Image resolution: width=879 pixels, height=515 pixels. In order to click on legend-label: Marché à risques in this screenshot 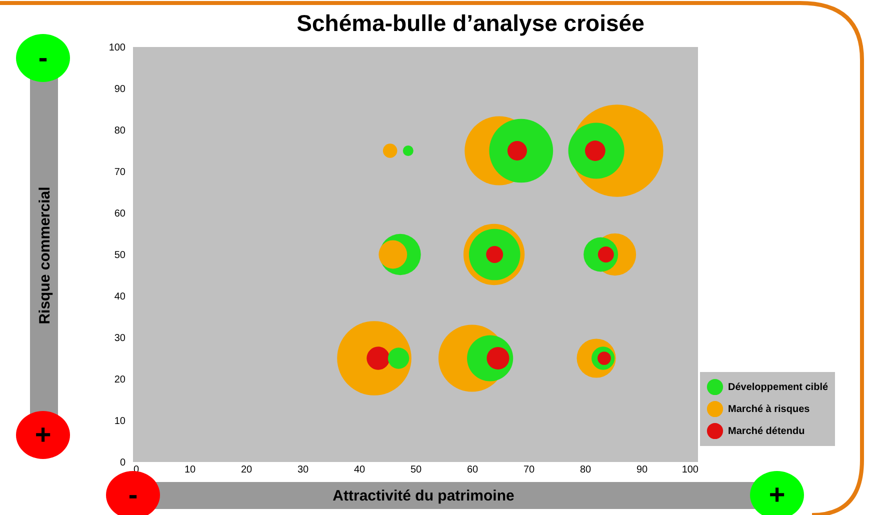, I will do `click(769, 409)`.